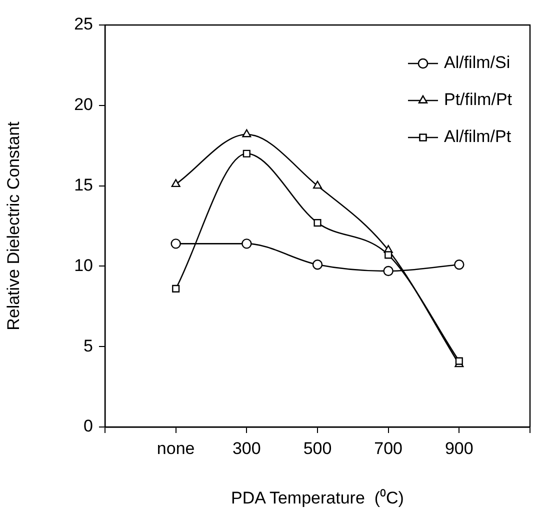 The width and height of the screenshot is (543, 513). What do you see at coordinates (477, 62) in the screenshot?
I see `legend-label: Al/film/Si` at bounding box center [477, 62].